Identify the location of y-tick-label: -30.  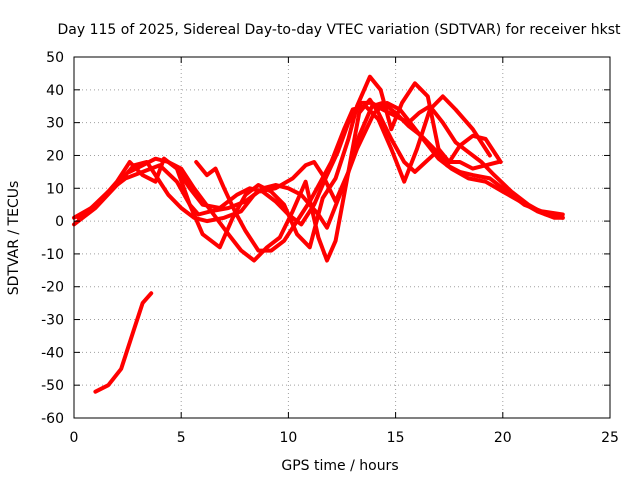
(52, 321).